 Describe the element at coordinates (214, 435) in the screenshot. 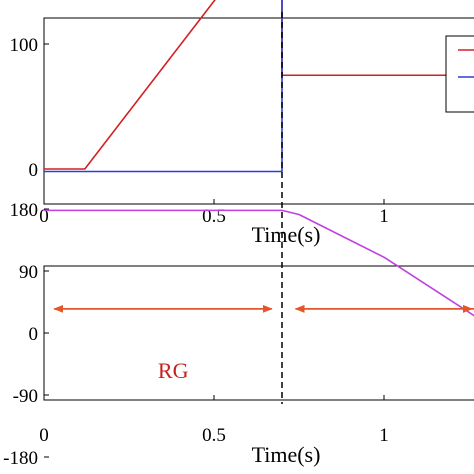

I see `bottom-x-tick-label: 0.5` at that location.